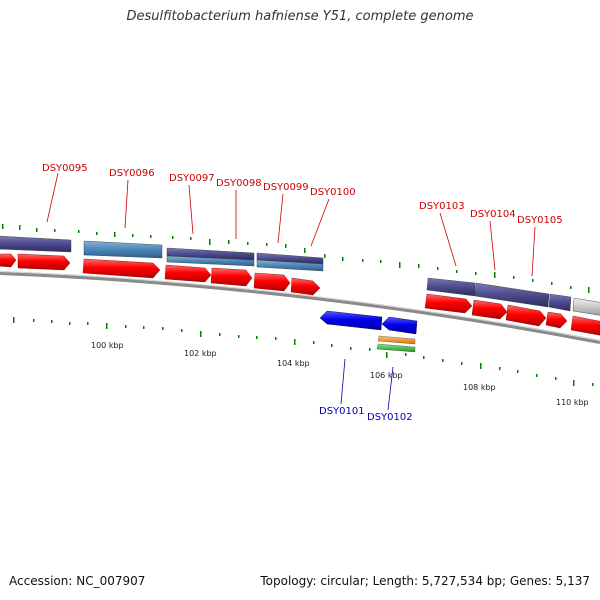 The width and height of the screenshot is (600, 600). I want to click on gene-label: DSY0099, so click(286, 187).